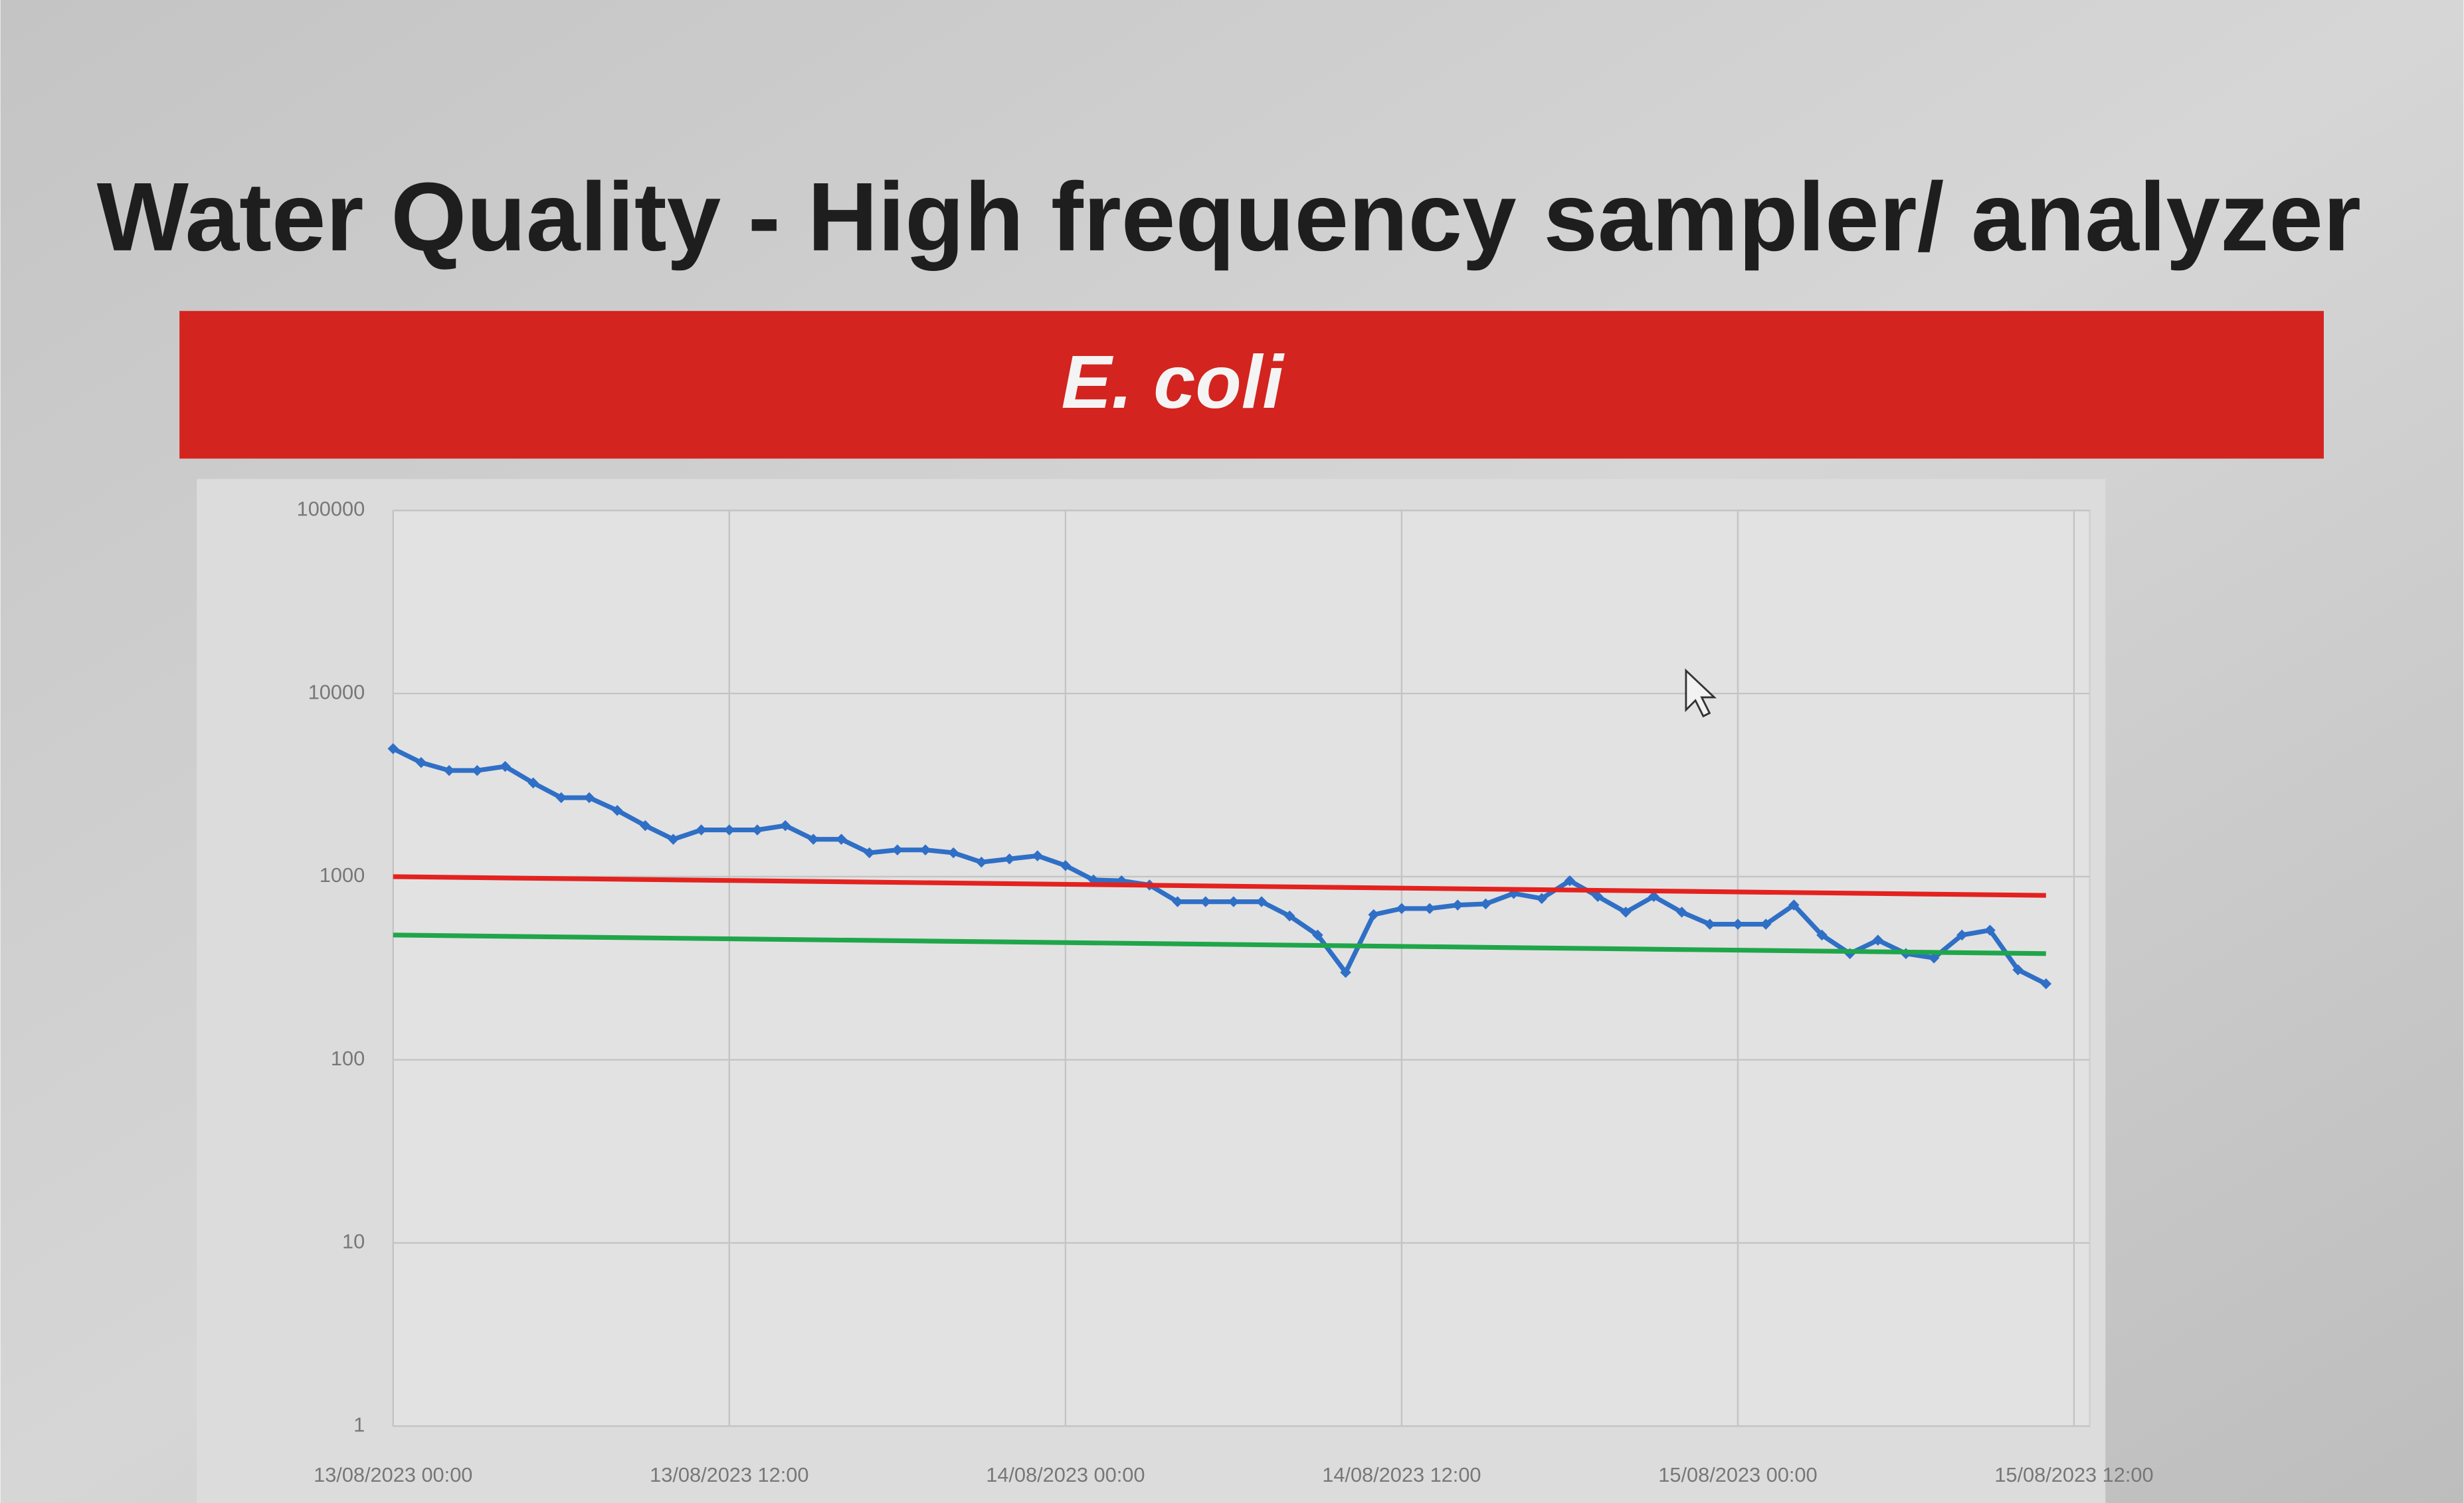 Image resolution: width=2464 pixels, height=1503 pixels. Describe the element at coordinates (1173, 382) in the screenshot. I see `chart-subtitle: E. coli` at that location.